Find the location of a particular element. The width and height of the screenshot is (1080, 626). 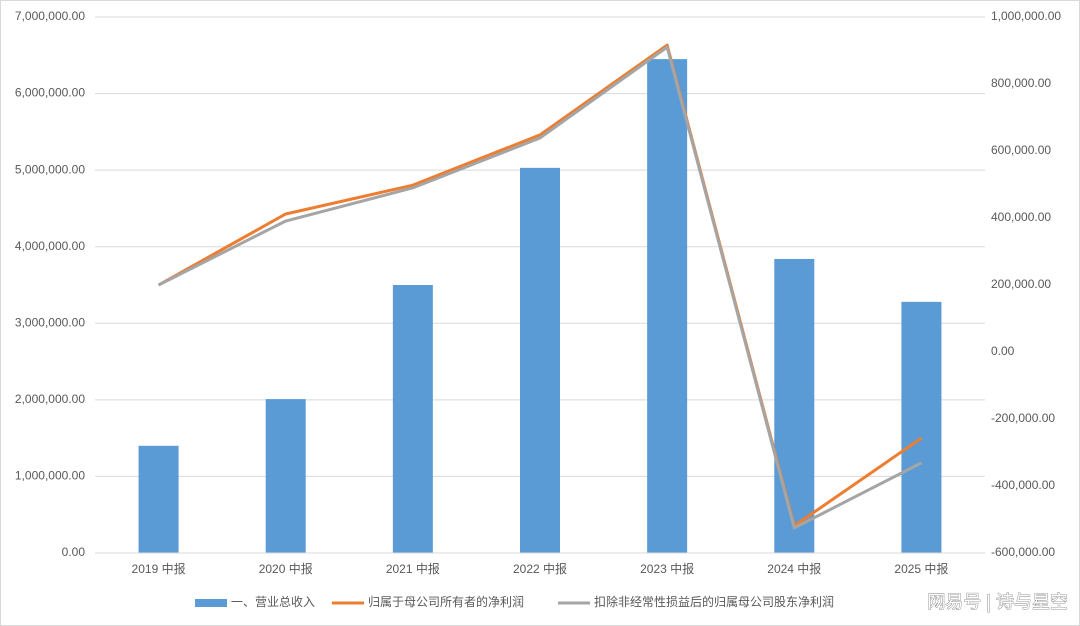

y2-tick-label: 0.00 is located at coordinates (1003, 351).